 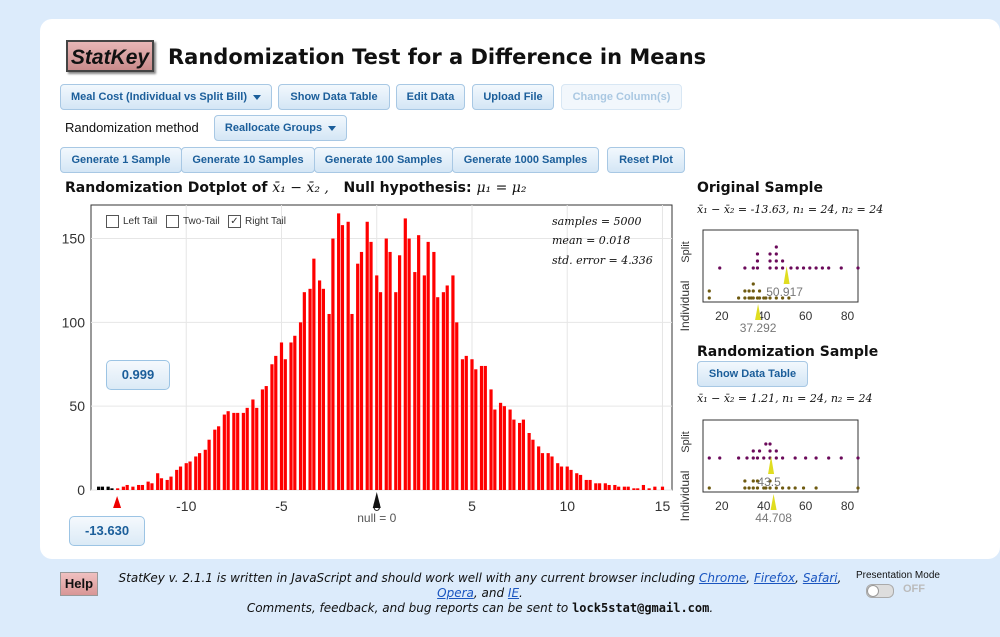 What do you see at coordinates (186, 506) in the screenshot?
I see `x-tick-label: -10` at bounding box center [186, 506].